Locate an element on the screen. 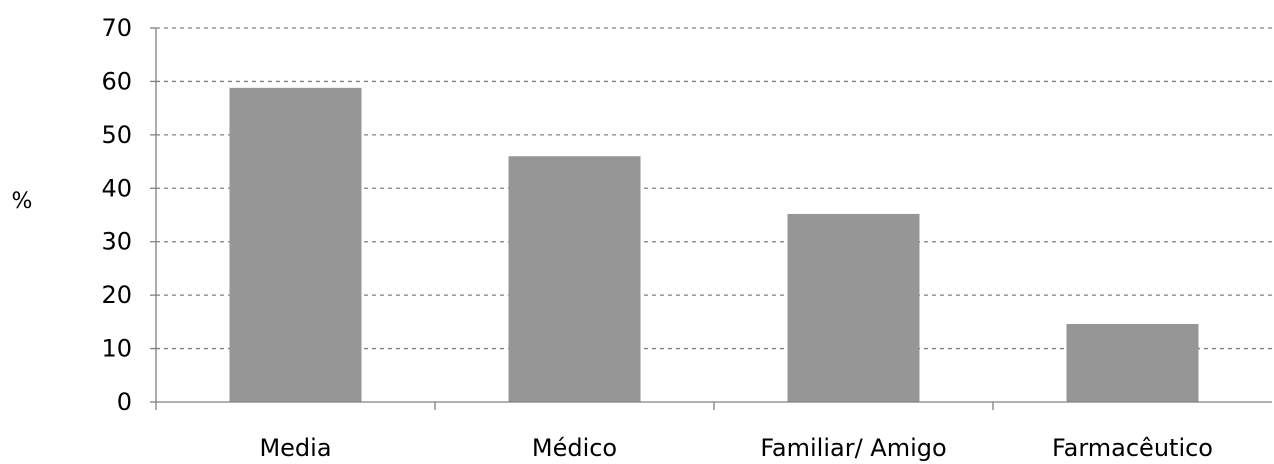 The width and height of the screenshot is (1274, 464). y-tick-label: 70 is located at coordinates (116, 28).